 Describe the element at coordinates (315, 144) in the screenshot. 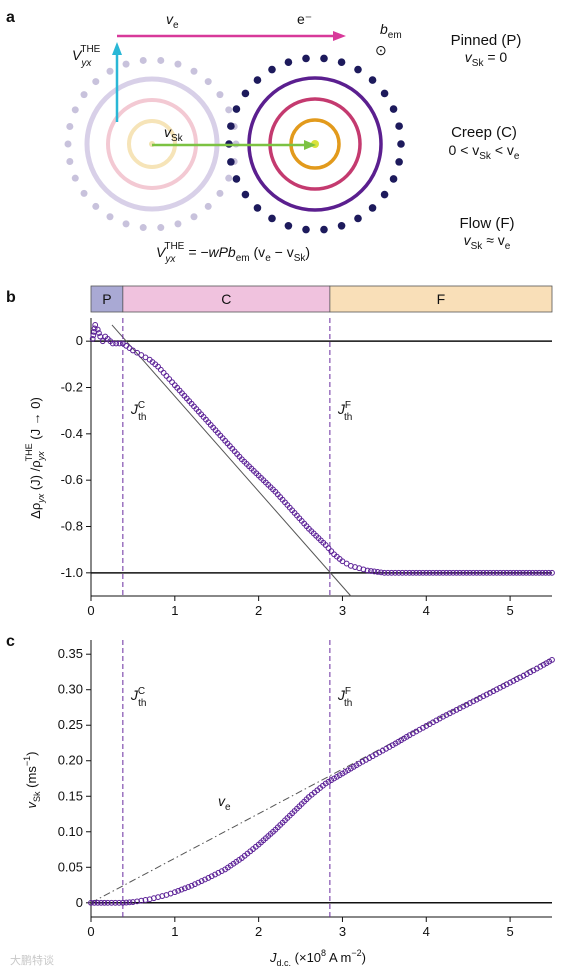

I see `skyrmion` at that location.